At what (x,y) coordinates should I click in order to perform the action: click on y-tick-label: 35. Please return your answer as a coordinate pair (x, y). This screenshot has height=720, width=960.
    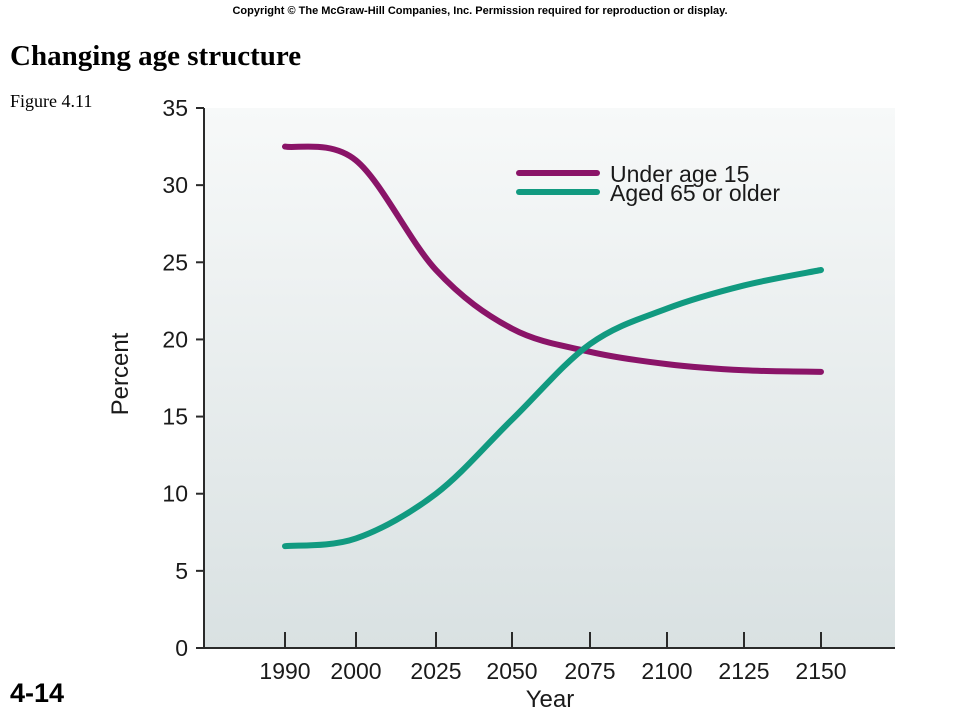
    Looking at the image, I should click on (175, 108).